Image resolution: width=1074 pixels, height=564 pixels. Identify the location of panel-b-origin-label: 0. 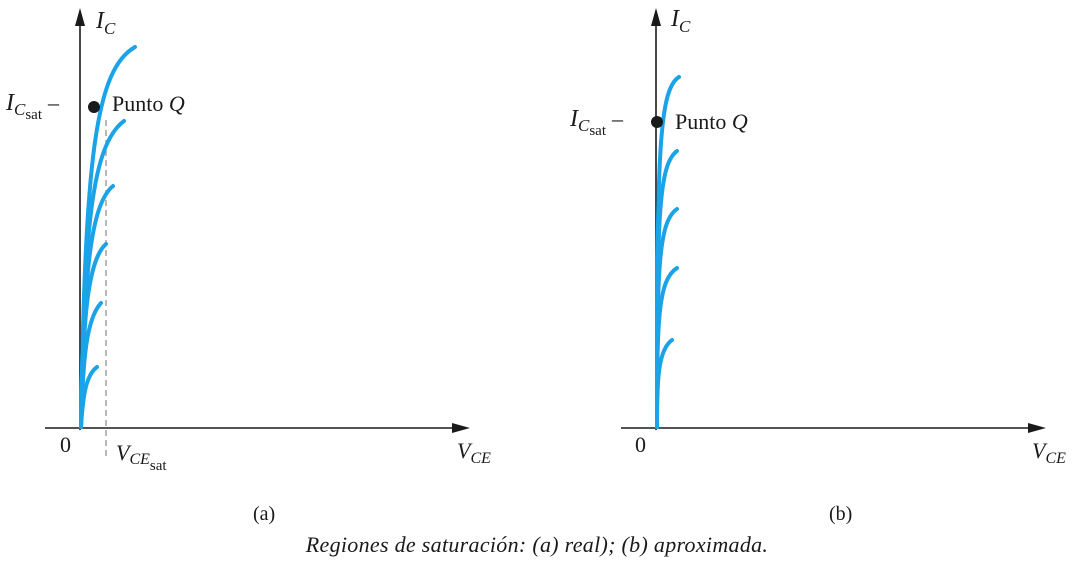
(640, 444).